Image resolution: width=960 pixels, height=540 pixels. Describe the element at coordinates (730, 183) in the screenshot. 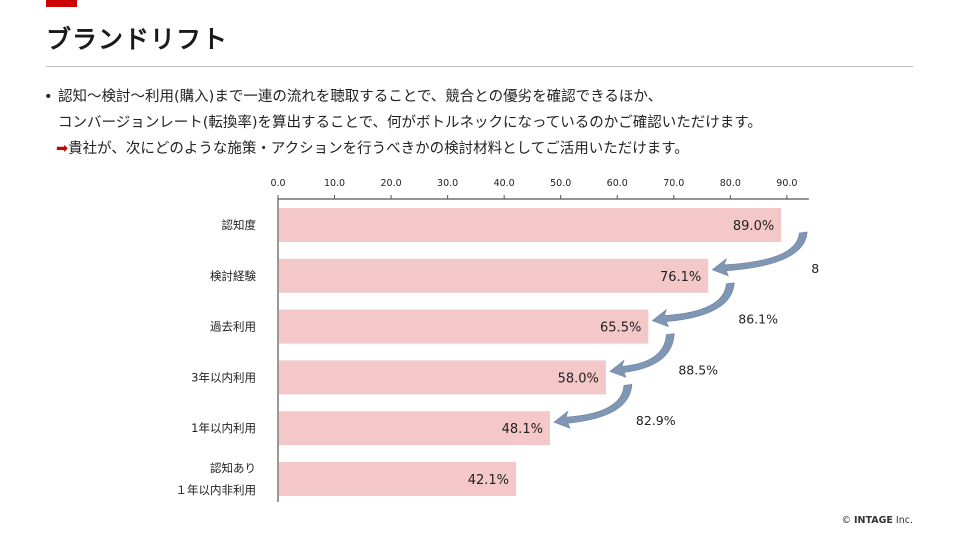

I see `x-tick-label: 80.0` at that location.